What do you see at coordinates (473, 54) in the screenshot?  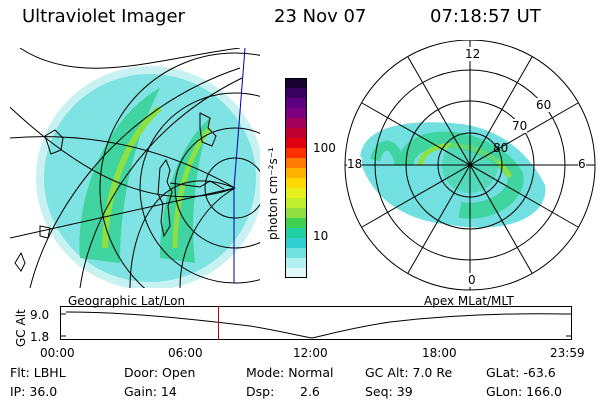 I see `mlt-label-12: 12` at bounding box center [473, 54].